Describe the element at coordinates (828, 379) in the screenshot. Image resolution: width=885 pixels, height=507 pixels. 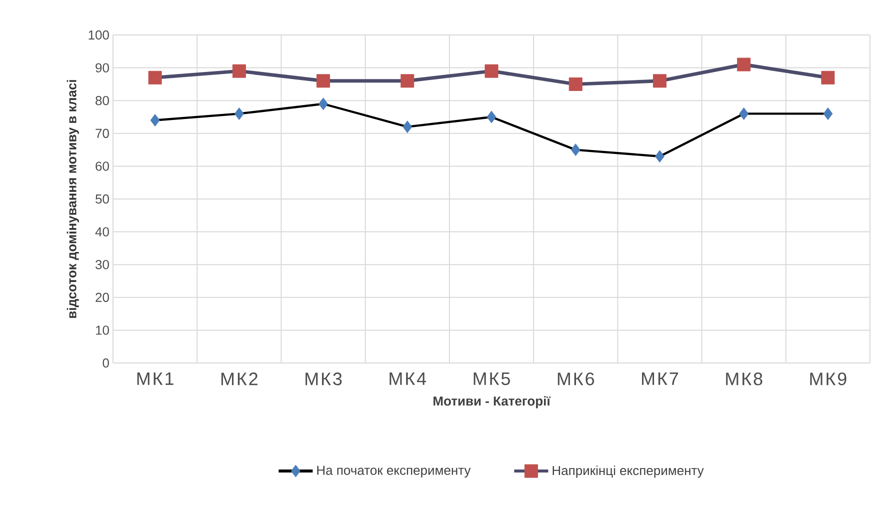
I see `x-tick-label: МК9` at that location.